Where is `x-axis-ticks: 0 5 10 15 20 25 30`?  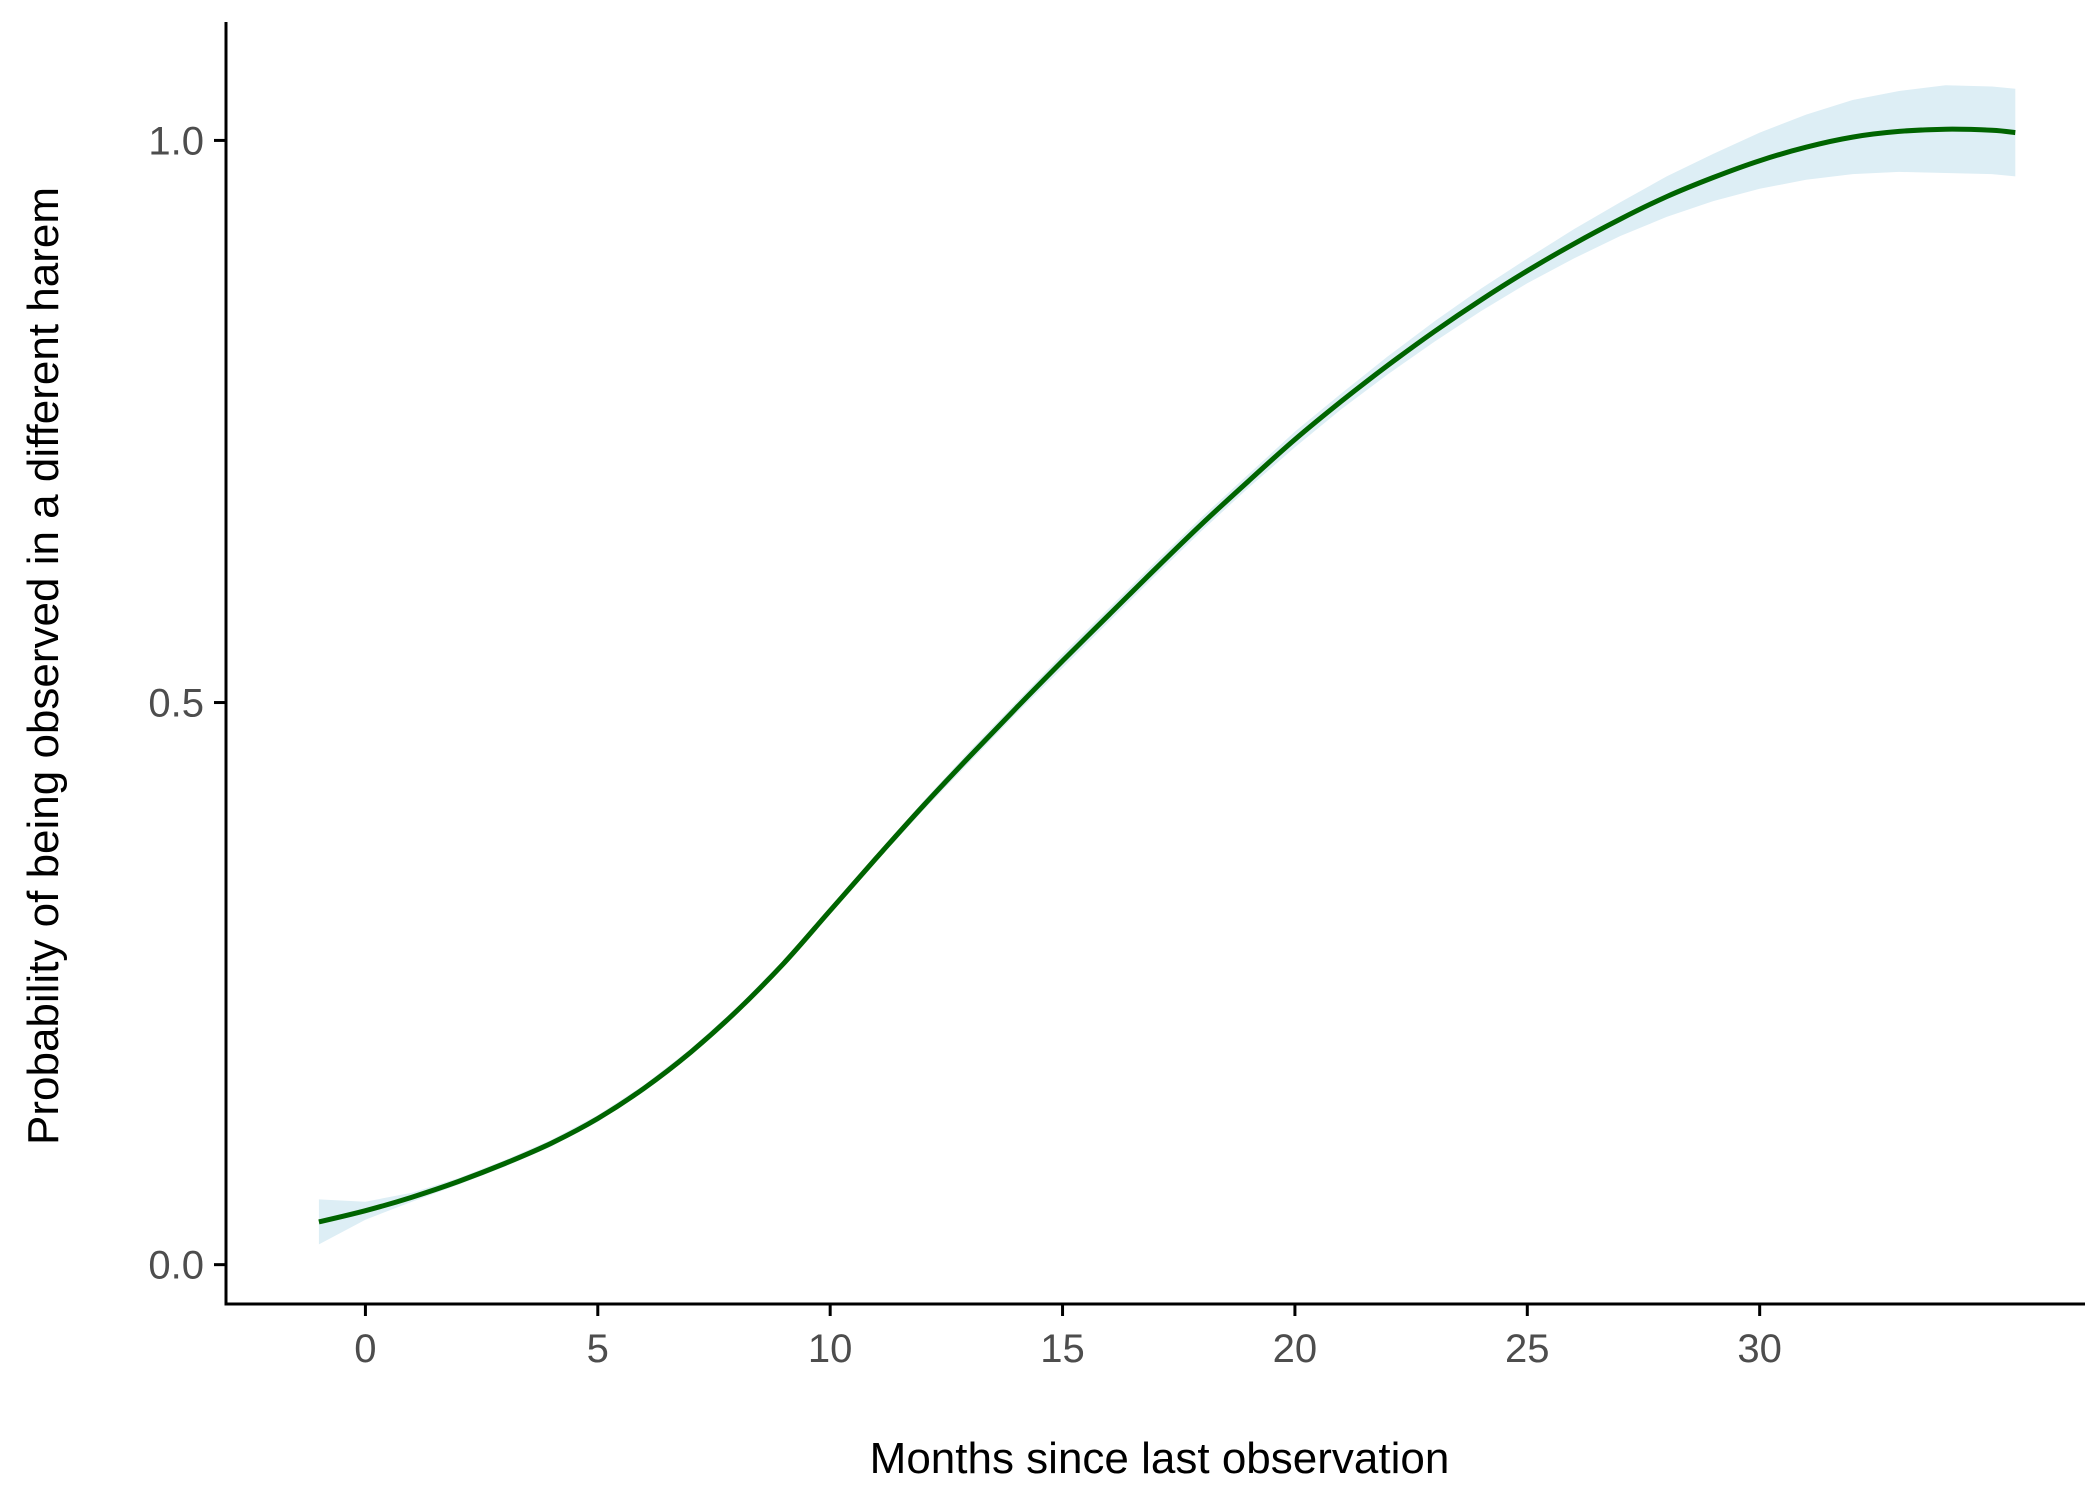 x-axis-ticks: 0 5 10 15 20 25 30 is located at coordinates (1068, 1337).